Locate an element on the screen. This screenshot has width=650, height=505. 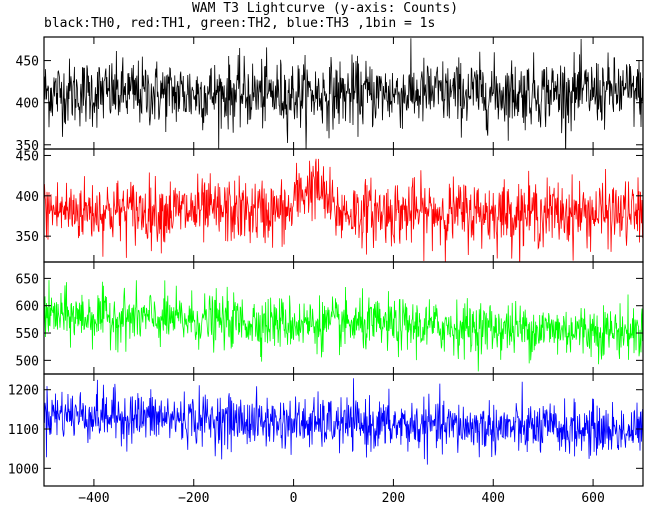
y-tick-label: 600 is located at coordinates (27, 307).